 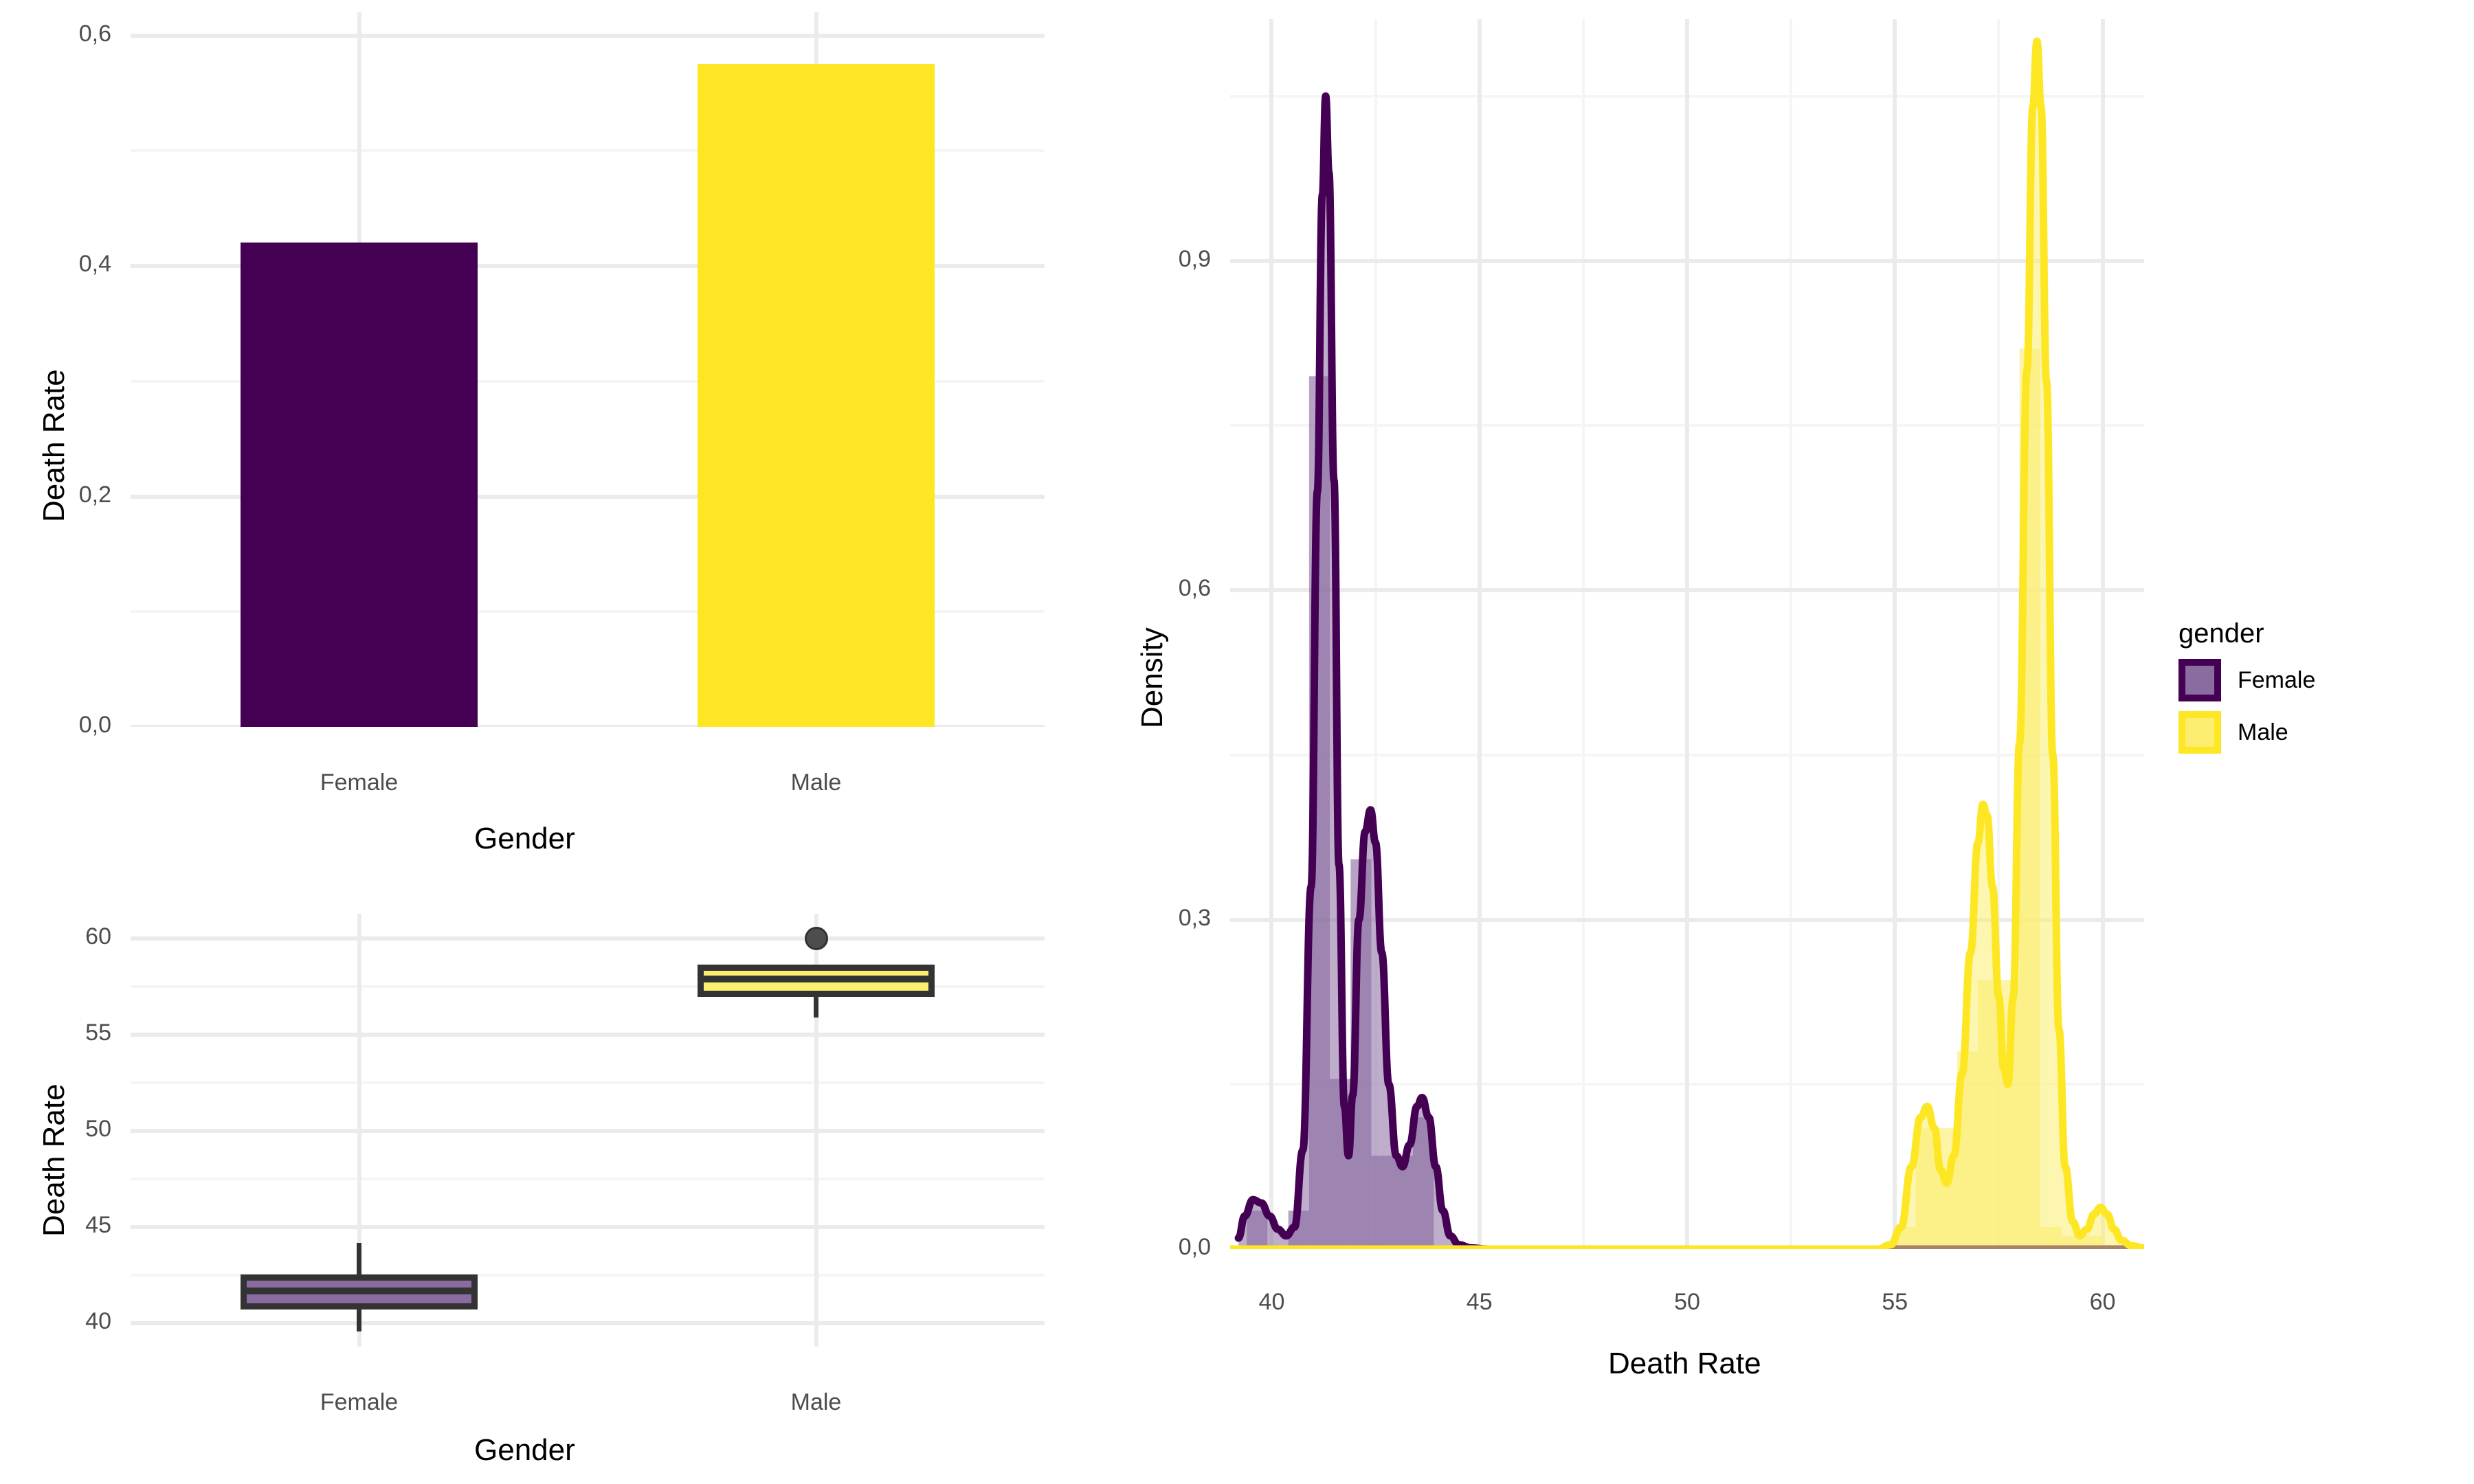 What do you see at coordinates (94, 725) in the screenshot?
I see `bar-chart-y-tick-label: 0,0` at bounding box center [94, 725].